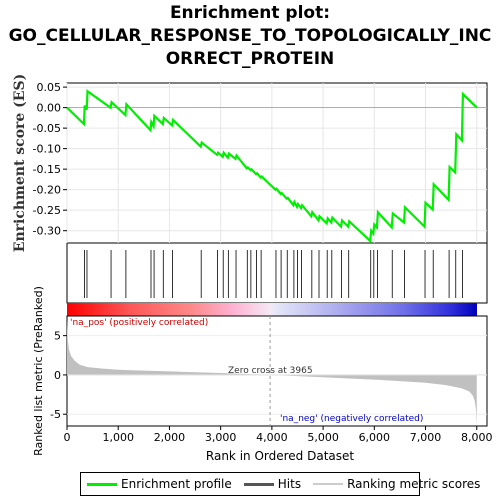 This screenshot has height=500, width=500. What do you see at coordinates (57, 375) in the screenshot?
I see `metric-tick-label: 0` at bounding box center [57, 375].